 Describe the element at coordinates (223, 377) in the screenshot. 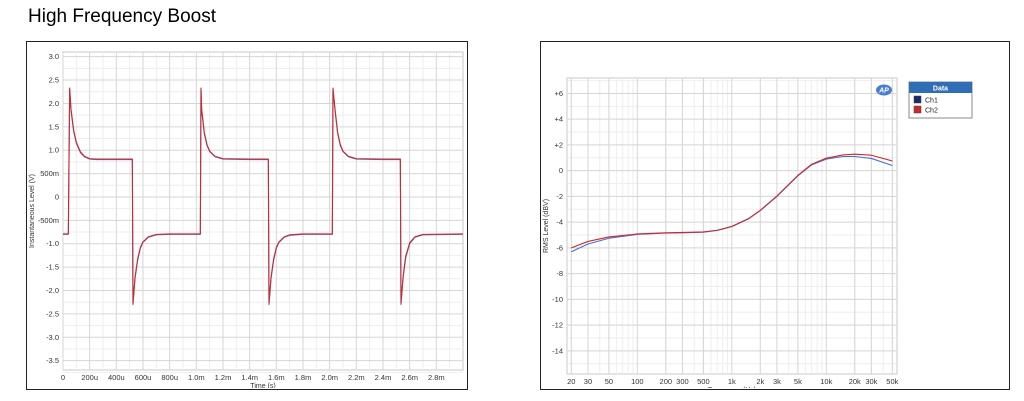

I see `x-tick-label: 1.2m` at that location.